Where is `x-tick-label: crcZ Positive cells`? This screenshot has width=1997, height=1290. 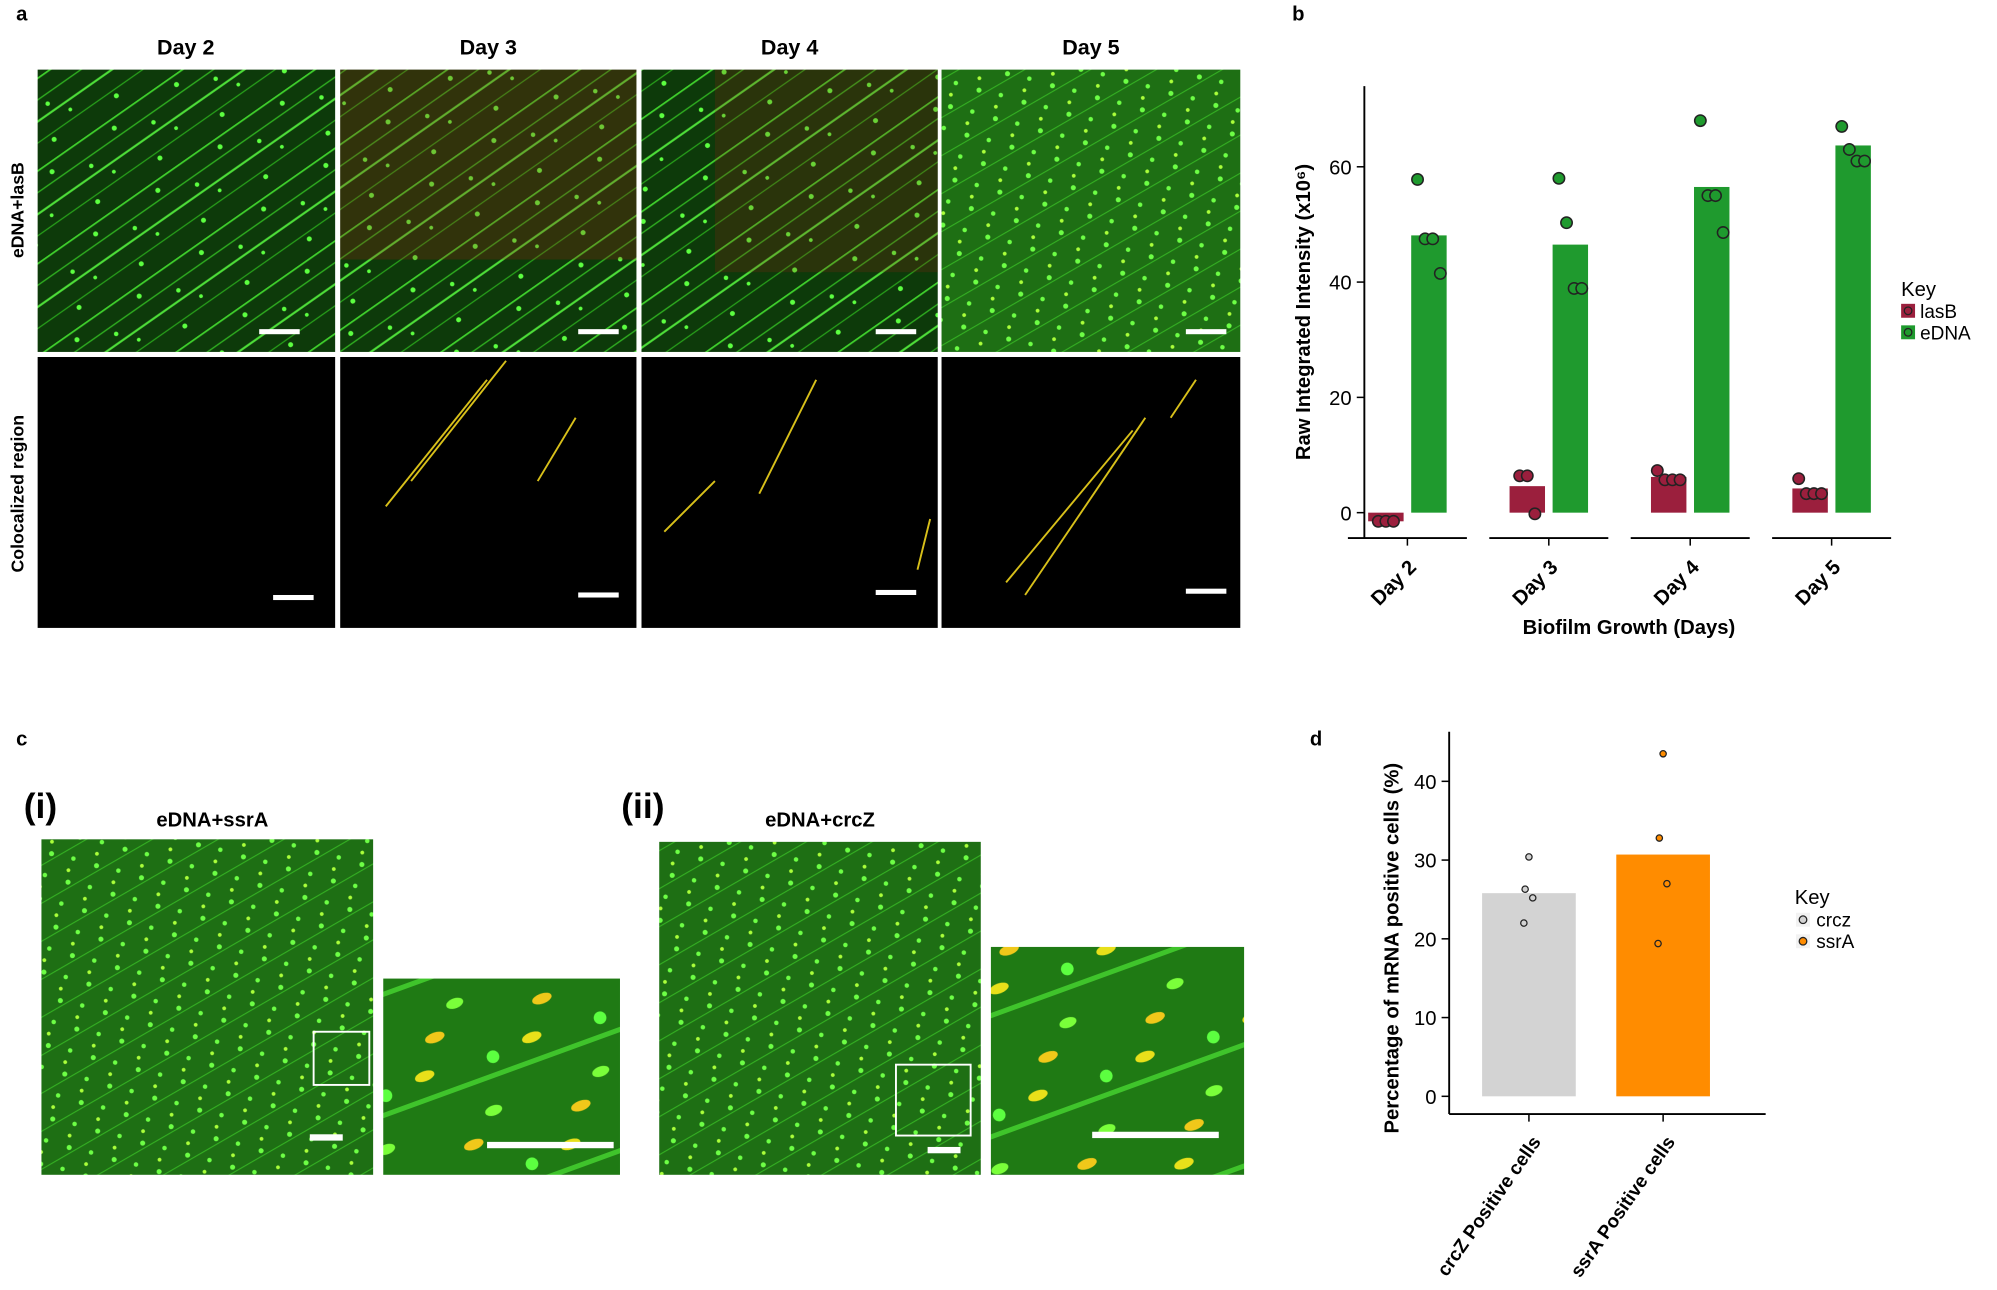
x-tick-label: crcZ Positive cells is located at coordinates (1490, 1207).